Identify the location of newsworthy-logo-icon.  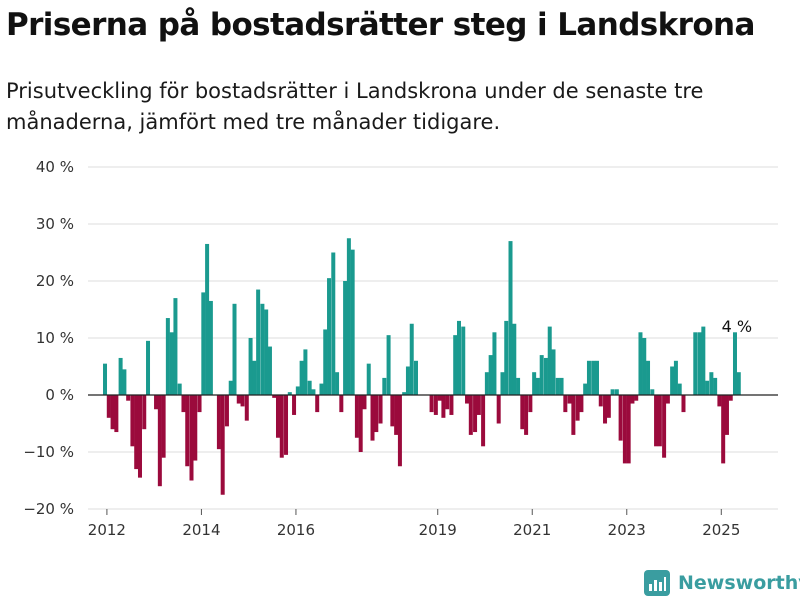
(657, 583).